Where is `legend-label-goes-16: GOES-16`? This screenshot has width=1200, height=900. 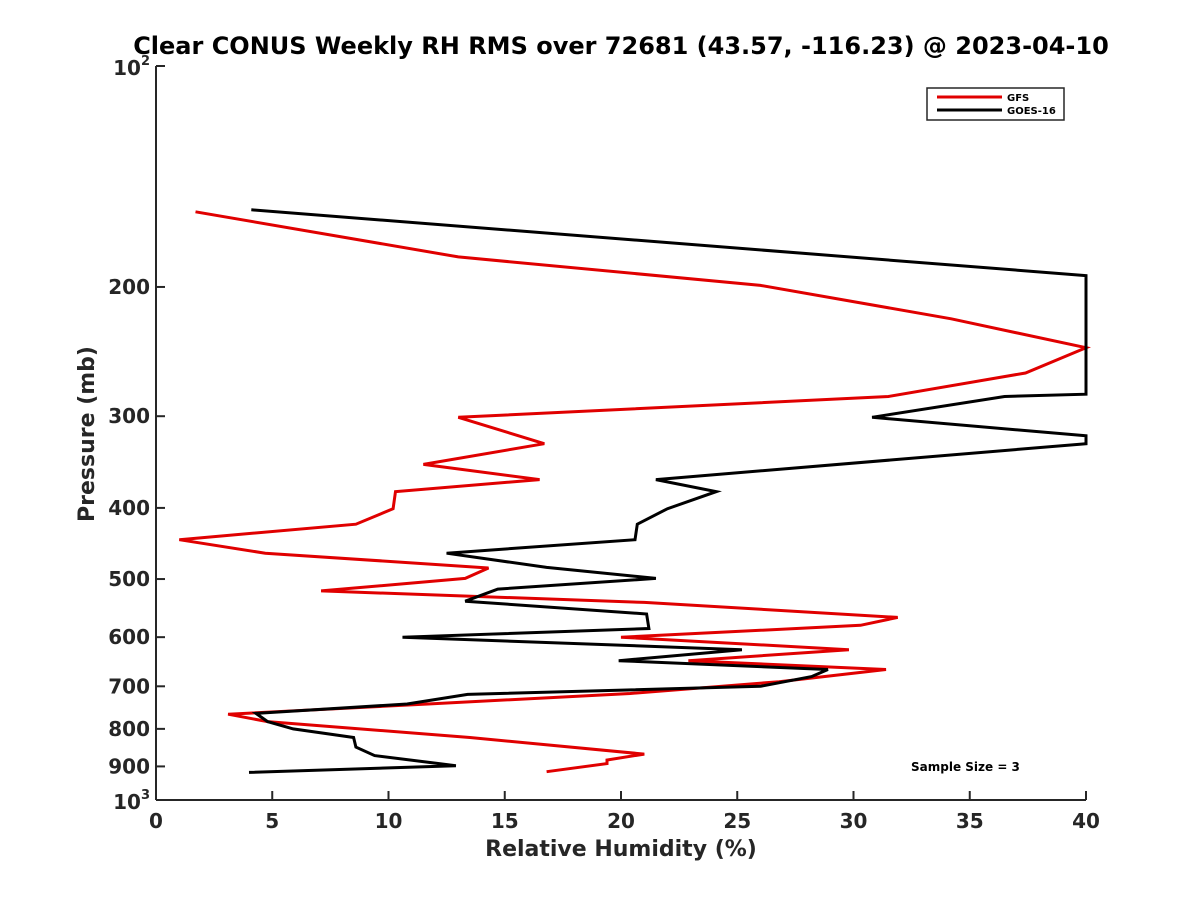 legend-label-goes-16: GOES-16 is located at coordinates (1031, 111).